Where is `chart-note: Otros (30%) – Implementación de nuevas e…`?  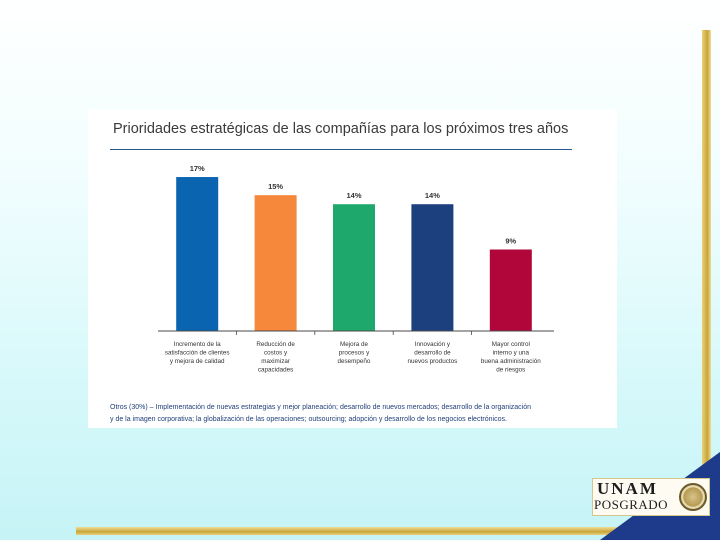
chart-note: Otros (30%) – Implementación de nuevas e… is located at coordinates (360, 414).